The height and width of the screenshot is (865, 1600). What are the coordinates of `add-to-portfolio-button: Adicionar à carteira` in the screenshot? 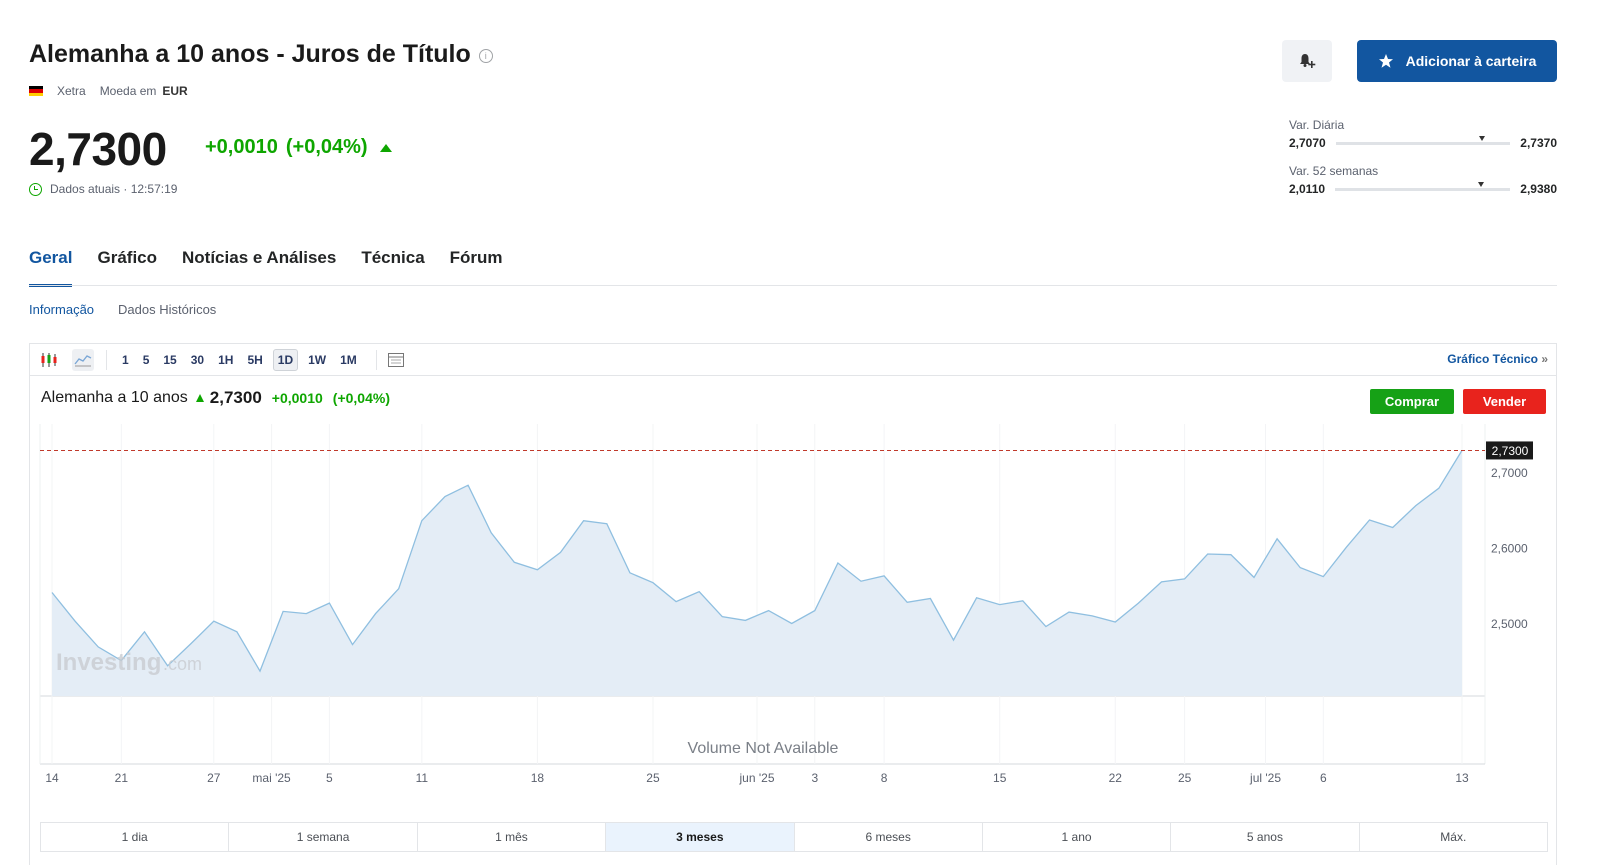 It's located at (1457, 61).